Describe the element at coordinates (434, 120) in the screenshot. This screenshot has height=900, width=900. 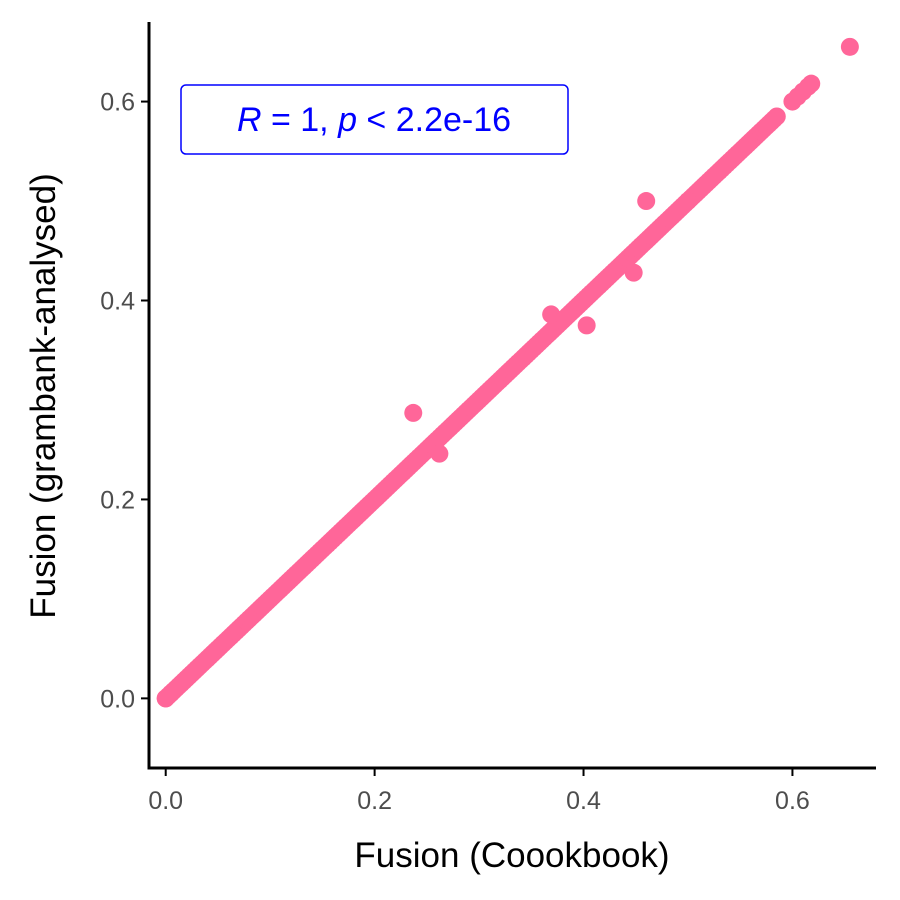
I see `annotation-p-value: < 2.2e-16` at that location.